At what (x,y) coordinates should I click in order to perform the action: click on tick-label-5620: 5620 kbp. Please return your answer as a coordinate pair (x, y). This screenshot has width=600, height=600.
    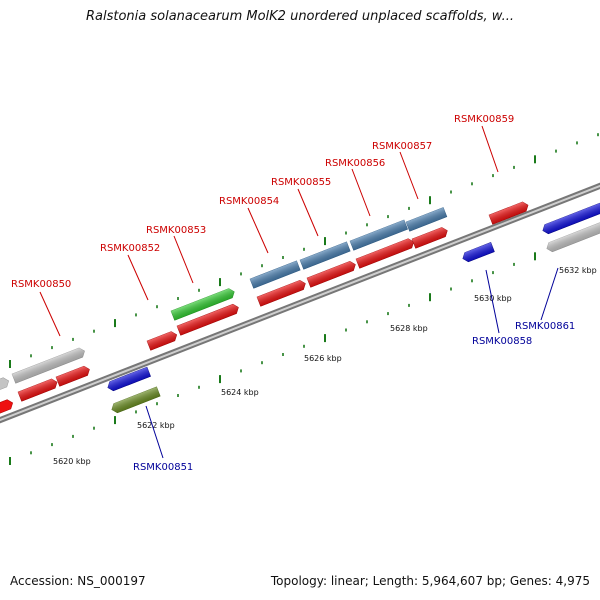
    Looking at the image, I should click on (72, 461).